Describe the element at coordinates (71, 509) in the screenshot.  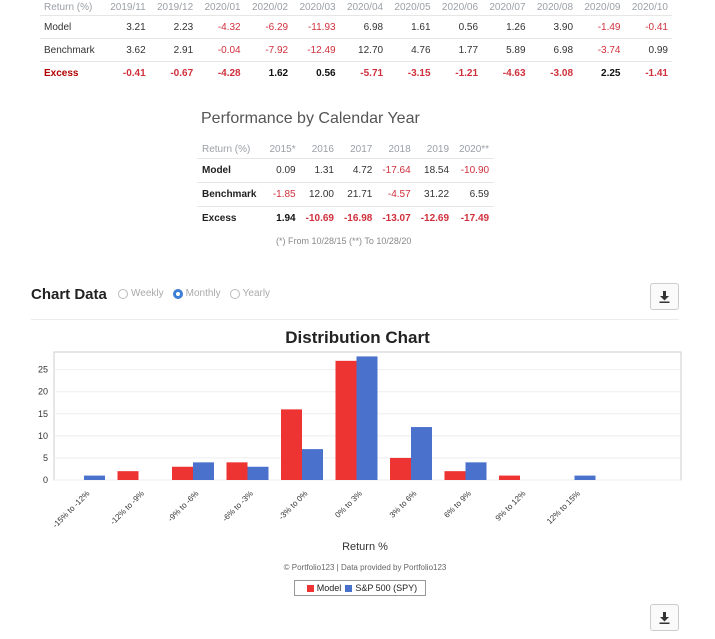
I see `x-tick-label: -15% to -12%` at that location.